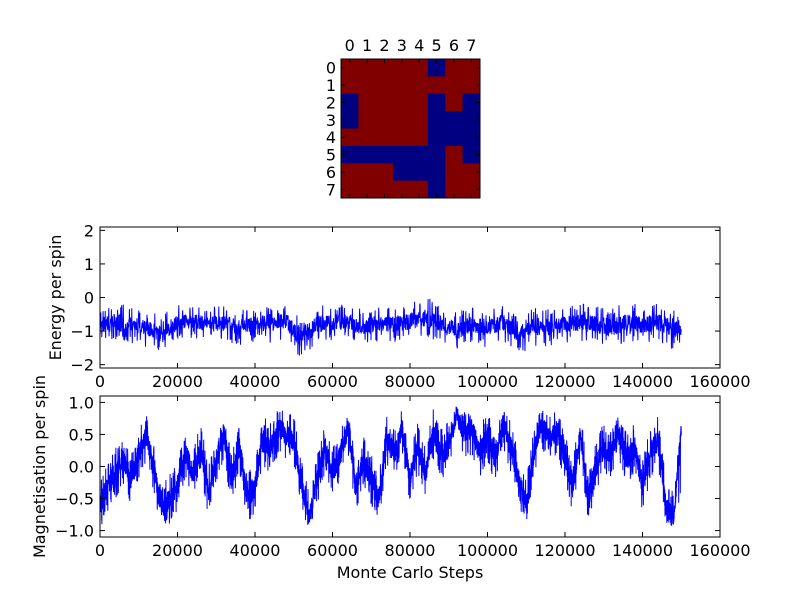  Describe the element at coordinates (89, 298) in the screenshot. I see `y-tick-label: 0` at that location.